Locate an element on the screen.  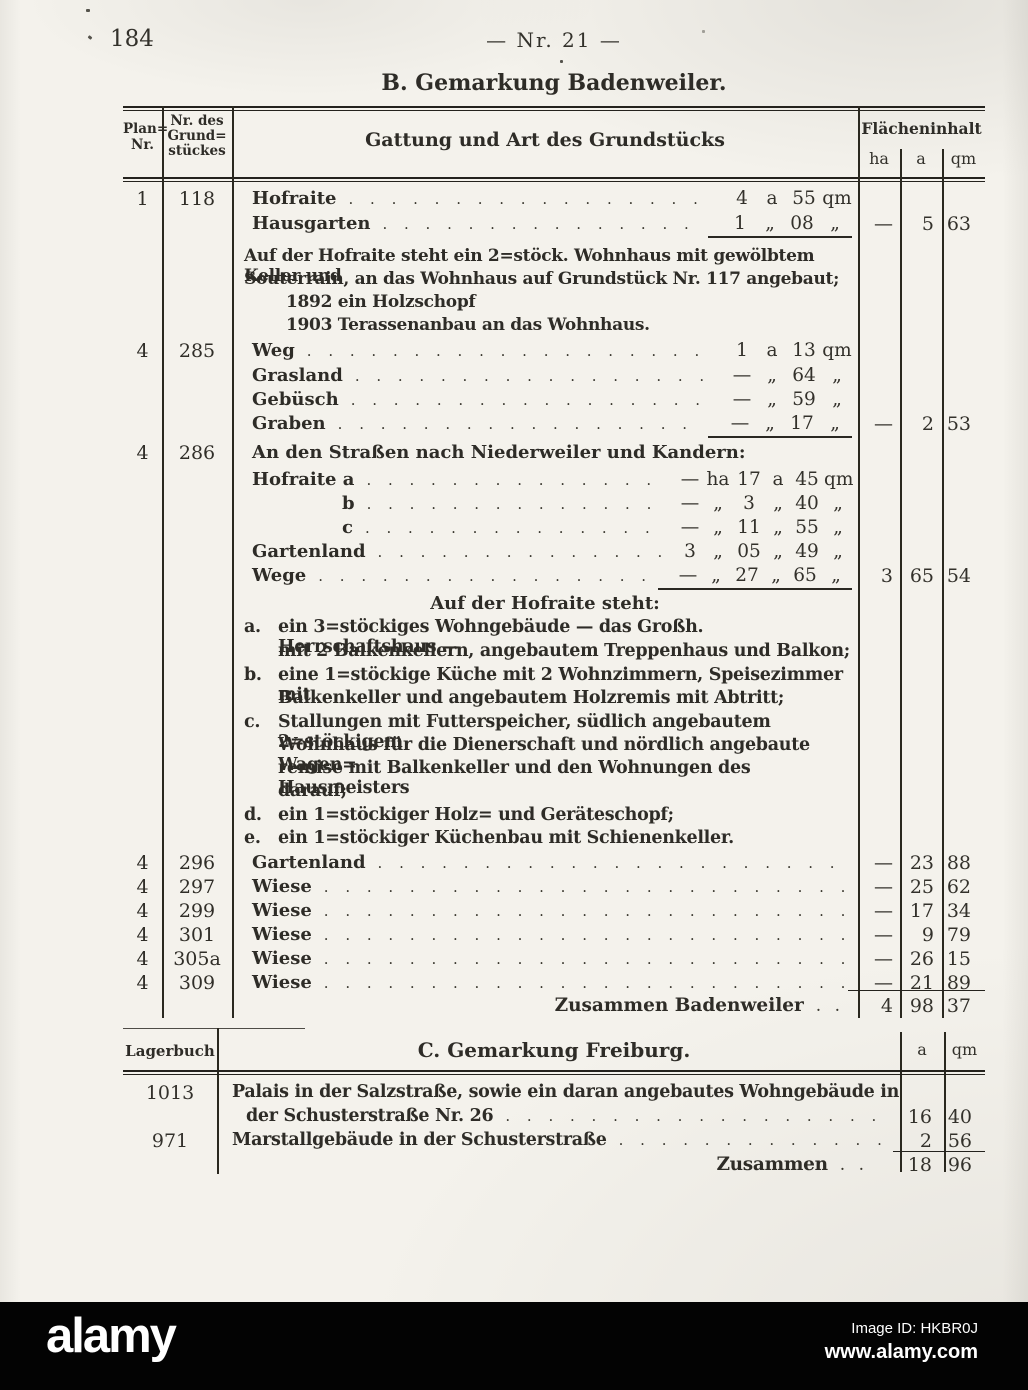
value-segment: 79 is located at coordinates (958, 935).